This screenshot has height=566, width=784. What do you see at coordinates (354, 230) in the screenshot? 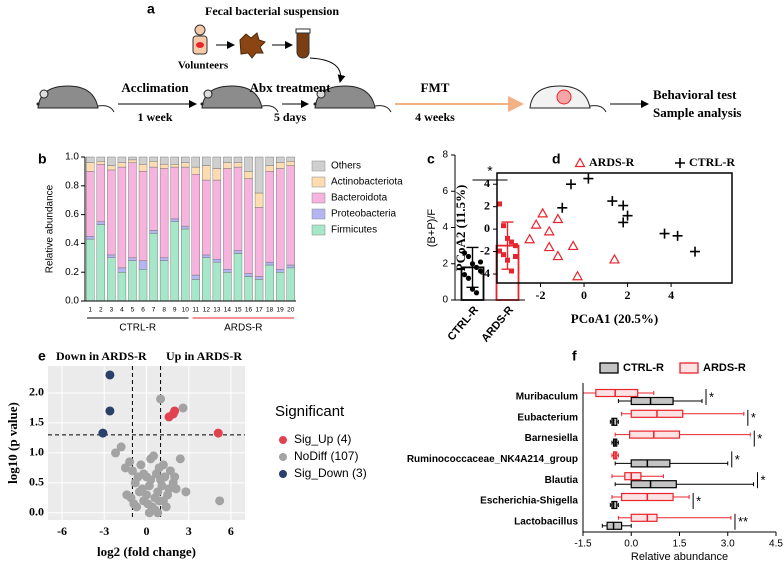
I see `legend-label: Firmicutes` at bounding box center [354, 230].